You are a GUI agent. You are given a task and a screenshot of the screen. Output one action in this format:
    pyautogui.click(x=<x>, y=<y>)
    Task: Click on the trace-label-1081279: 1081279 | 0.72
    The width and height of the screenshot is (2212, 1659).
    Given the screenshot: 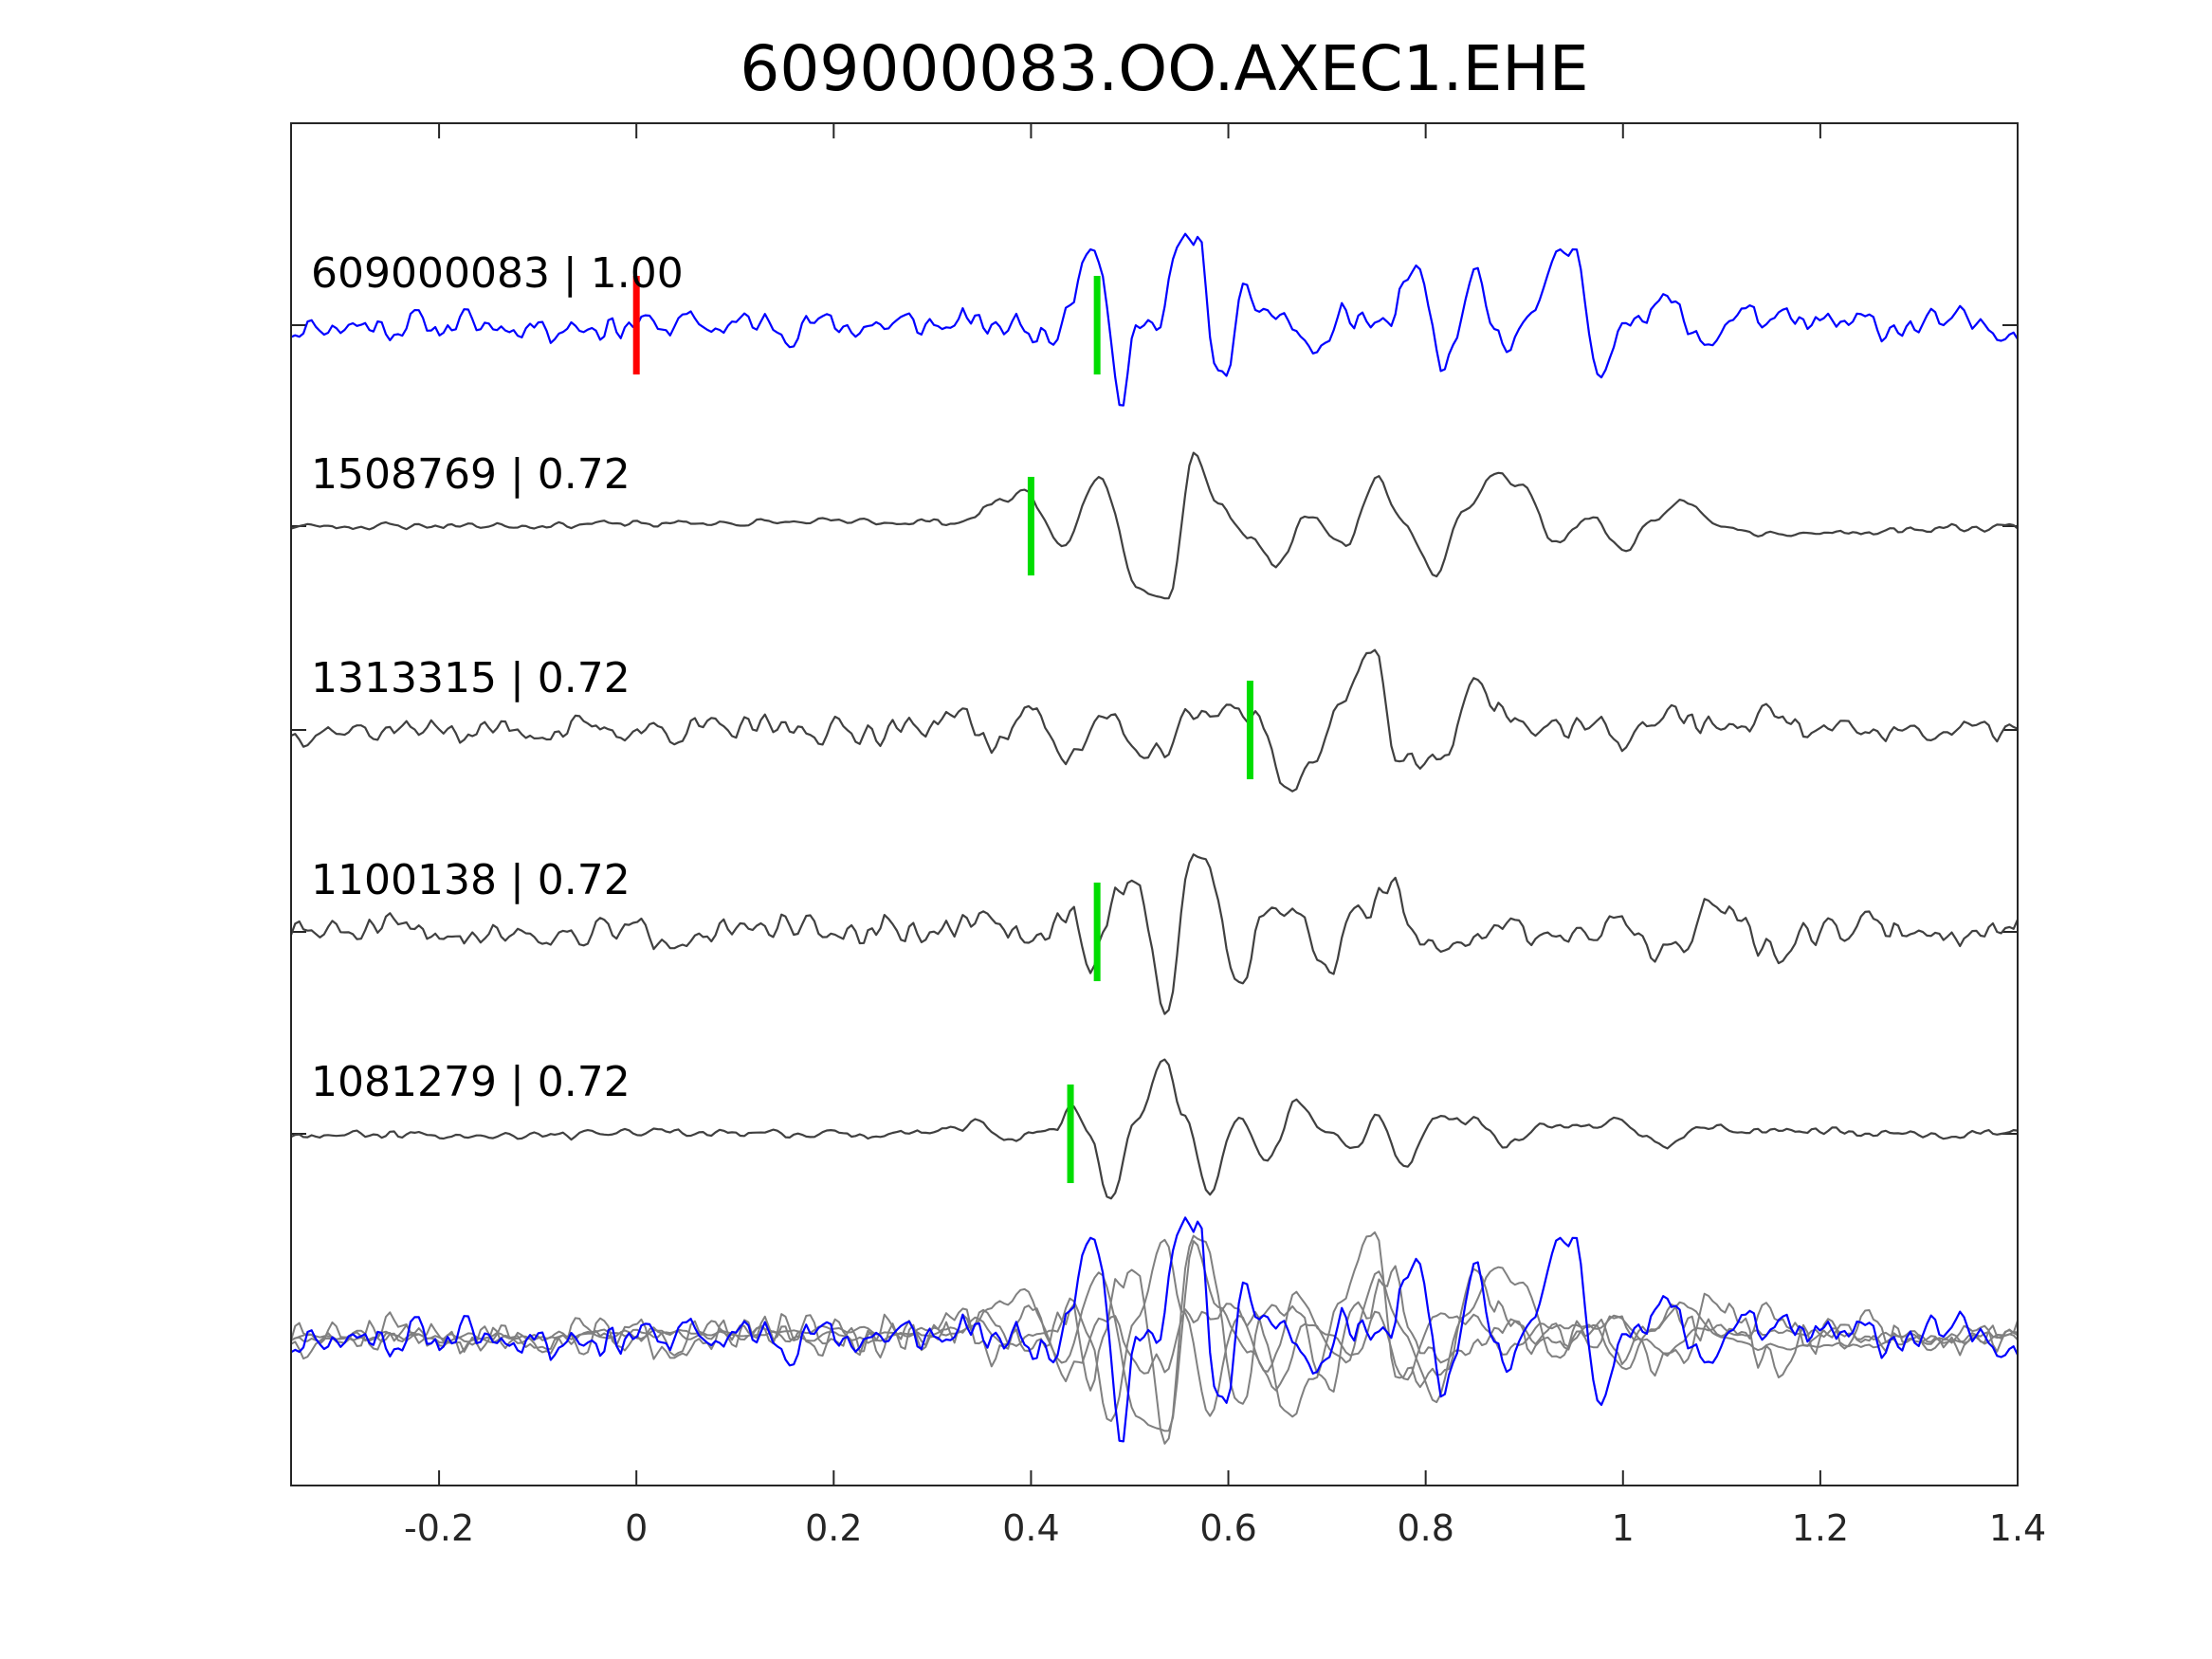 What is the action you would take?
    pyautogui.click(x=471, y=1082)
    